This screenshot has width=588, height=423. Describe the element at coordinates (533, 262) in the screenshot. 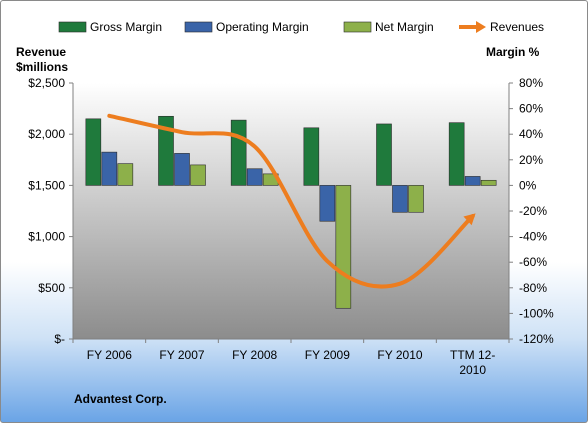

I see `right-axis-tick-label: -60%` at that location.